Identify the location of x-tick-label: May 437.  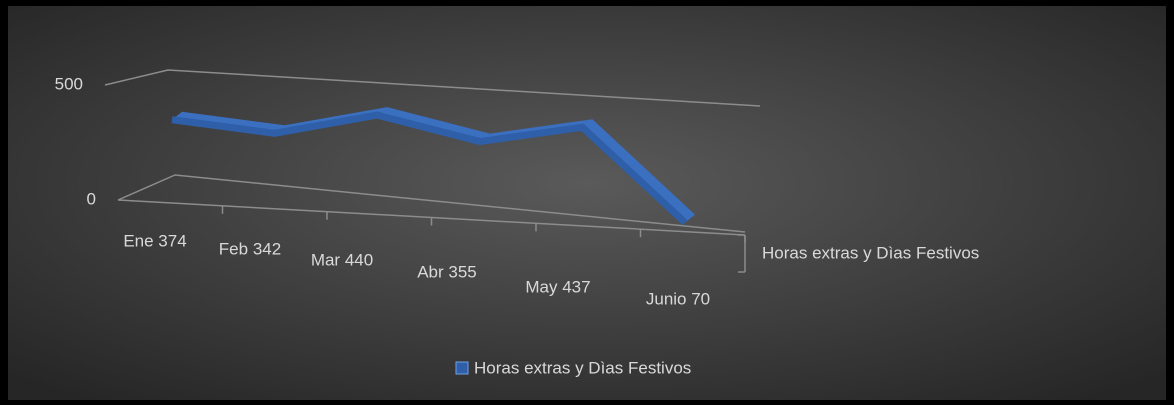
(557, 286).